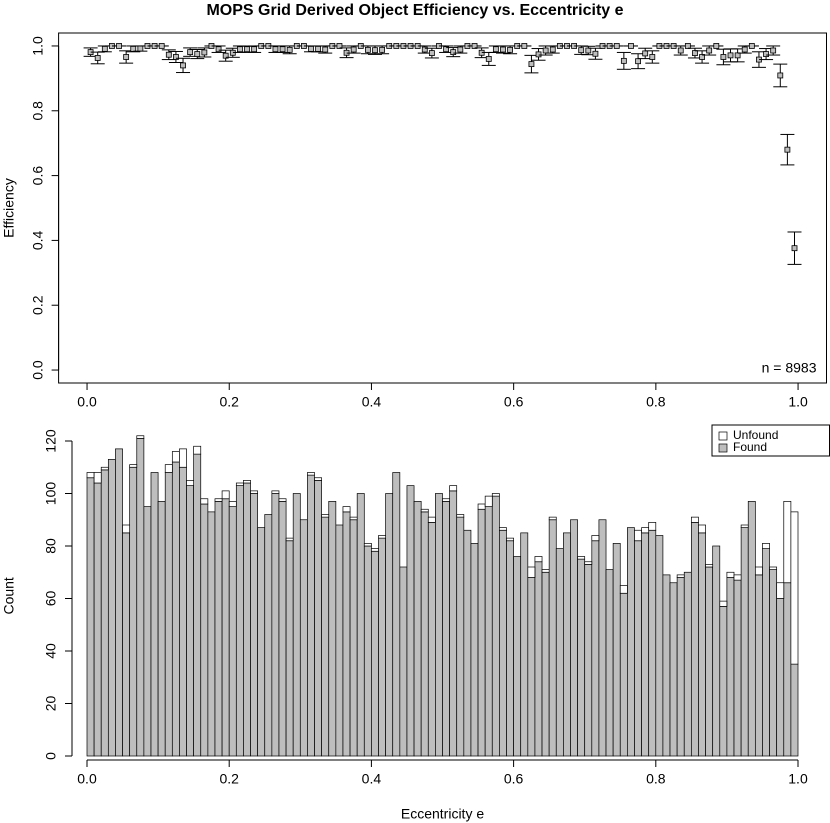 This screenshot has width=830, height=823. What do you see at coordinates (51, 651) in the screenshot?
I see `y-tick-label: 40` at bounding box center [51, 651].